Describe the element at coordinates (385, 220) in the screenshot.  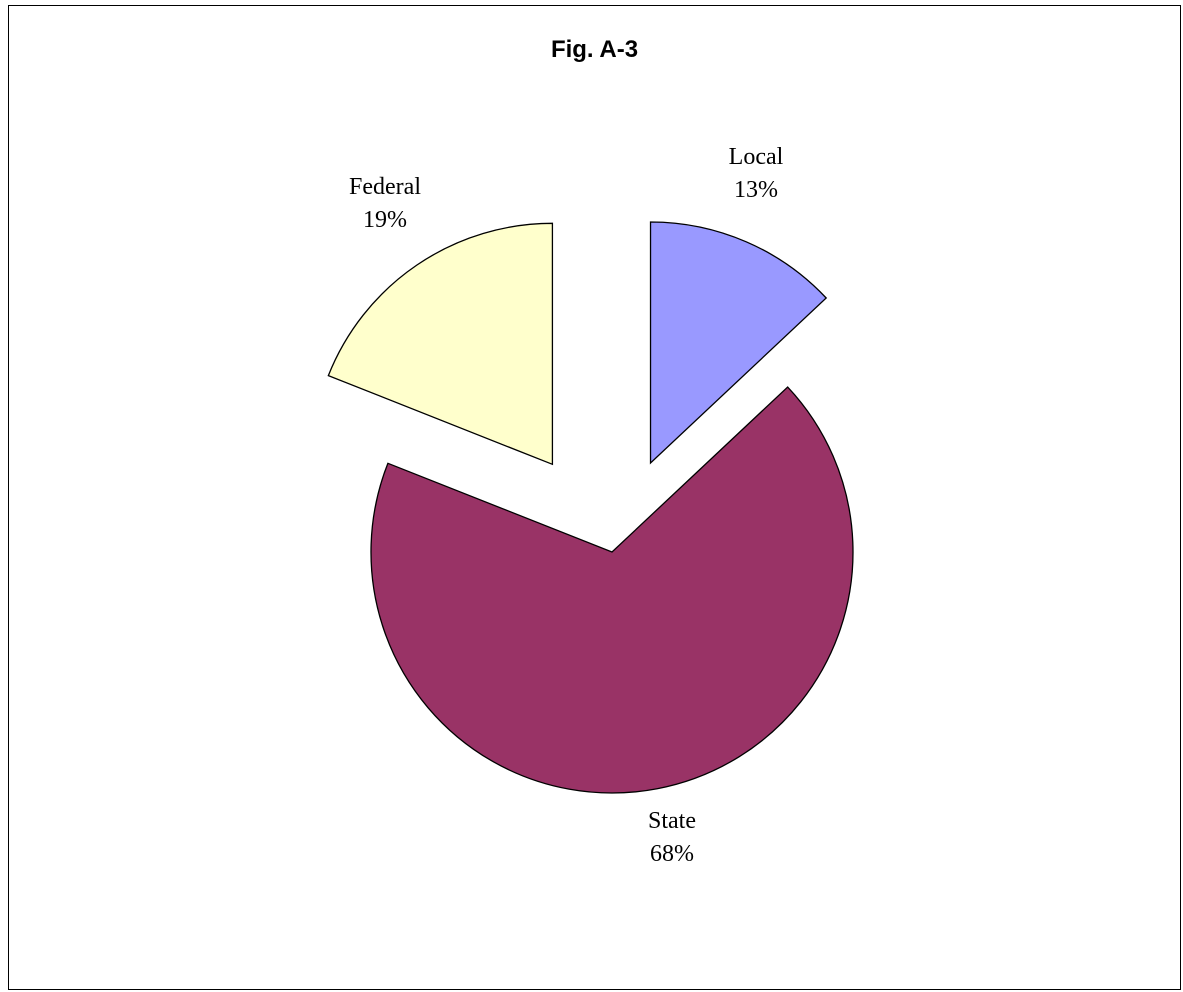
I see `slice-value-federal: 19%` at that location.